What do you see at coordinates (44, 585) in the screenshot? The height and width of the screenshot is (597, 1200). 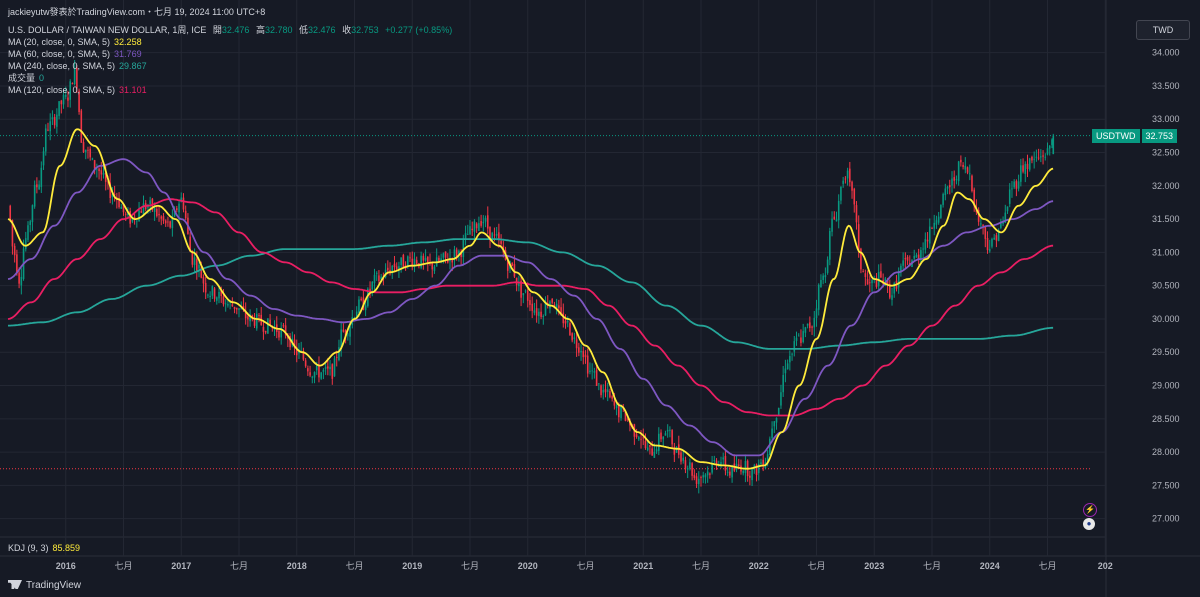 I see `tradingview-logo: TradingView` at bounding box center [44, 585].